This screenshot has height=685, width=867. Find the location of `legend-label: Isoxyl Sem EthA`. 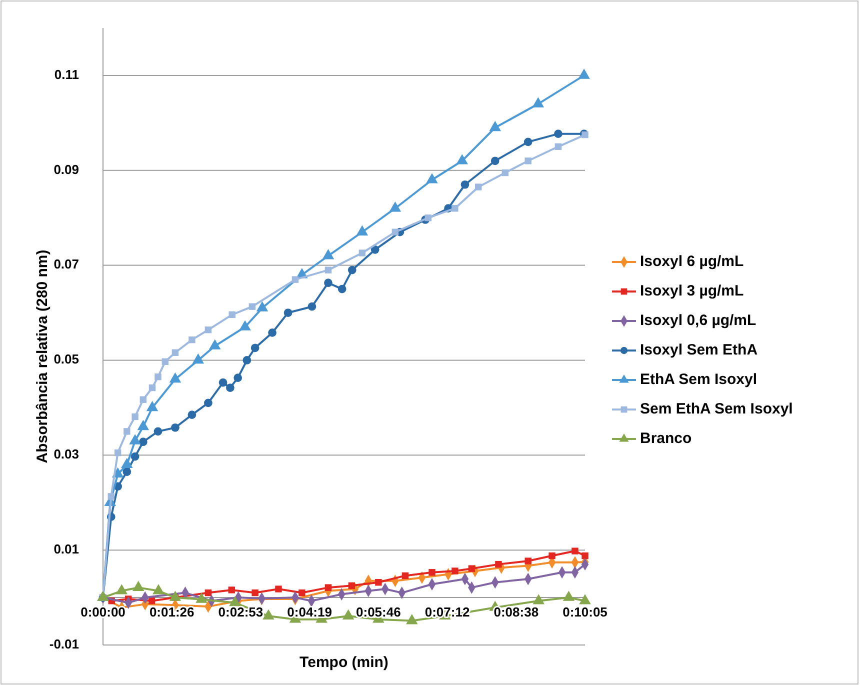

legend-label: Isoxyl Sem EthA is located at coordinates (699, 349).